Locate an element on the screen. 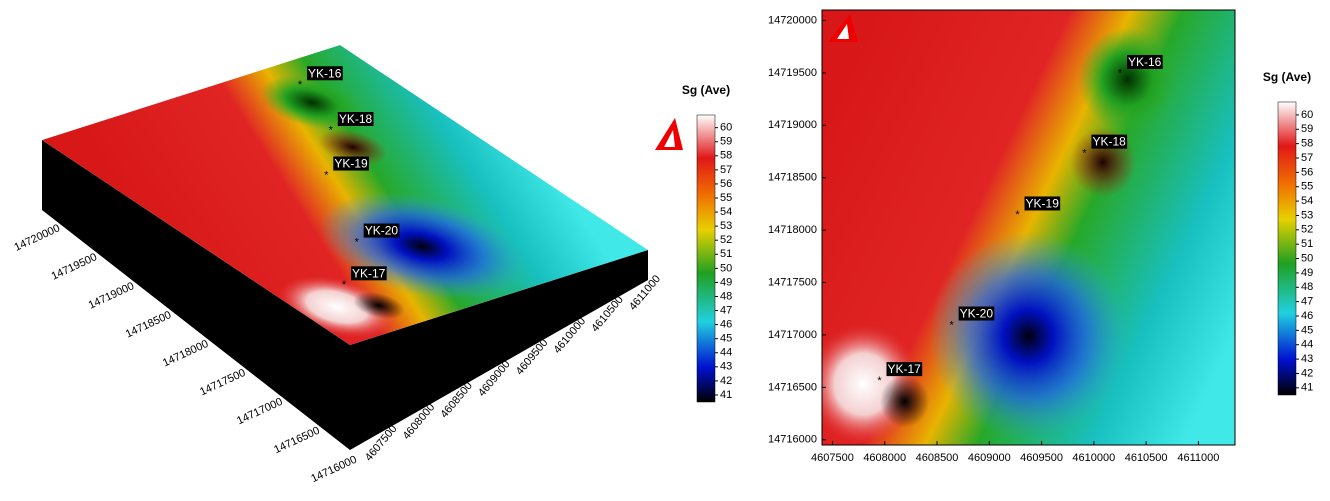 The width and height of the screenshot is (1330, 501). well-label: YK-19 is located at coordinates (351, 164).